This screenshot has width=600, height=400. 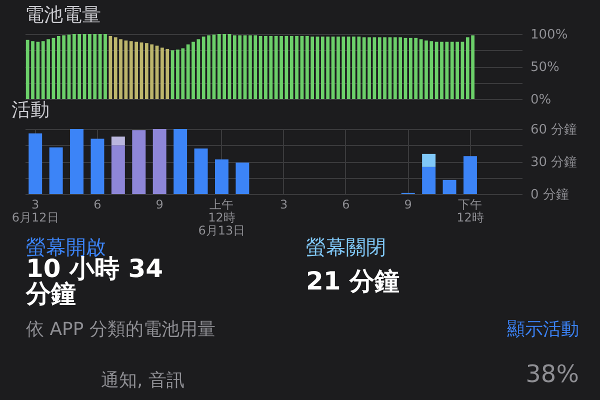 What do you see at coordinates (549, 195) in the screenshot?
I see `y-tick-label: 0 分鐘` at bounding box center [549, 195].